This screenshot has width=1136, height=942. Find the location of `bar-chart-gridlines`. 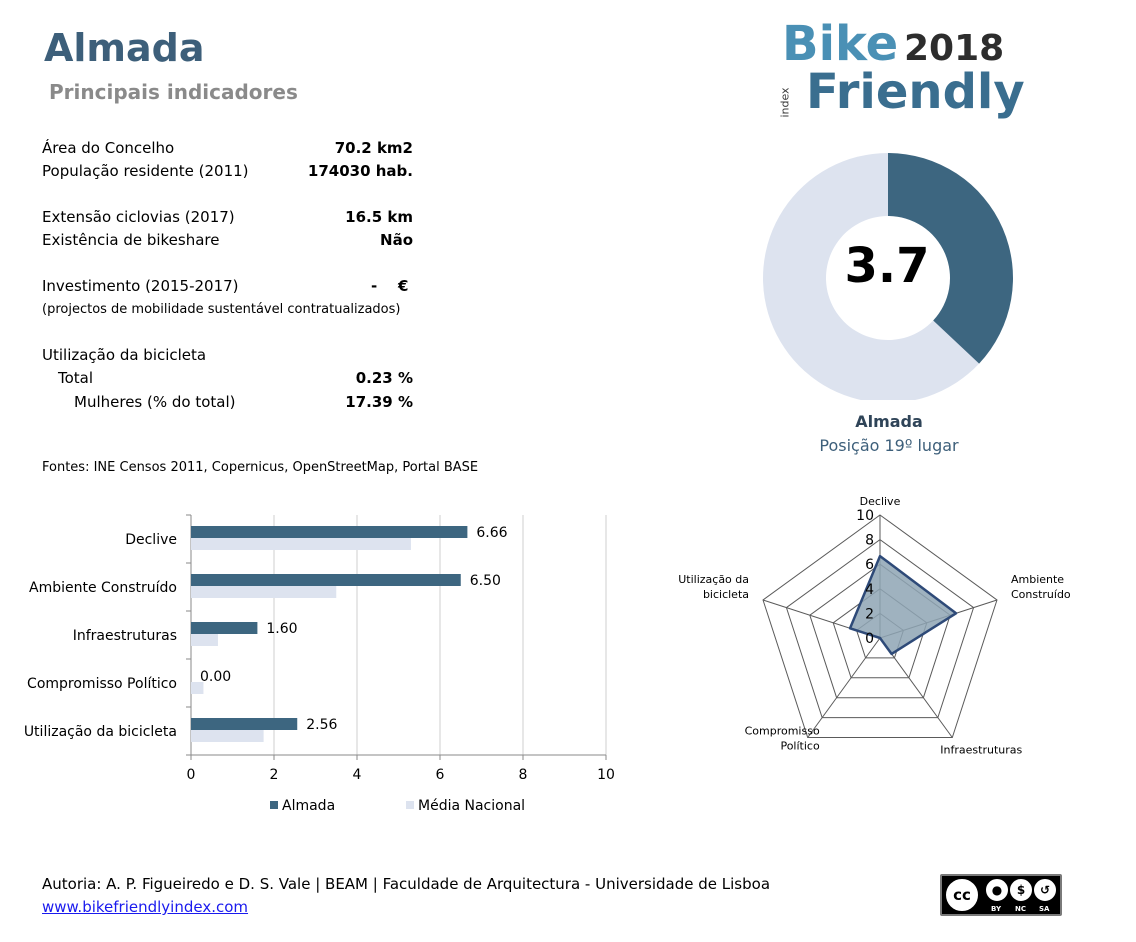

bar-chart-gridlines is located at coordinates (396, 637).